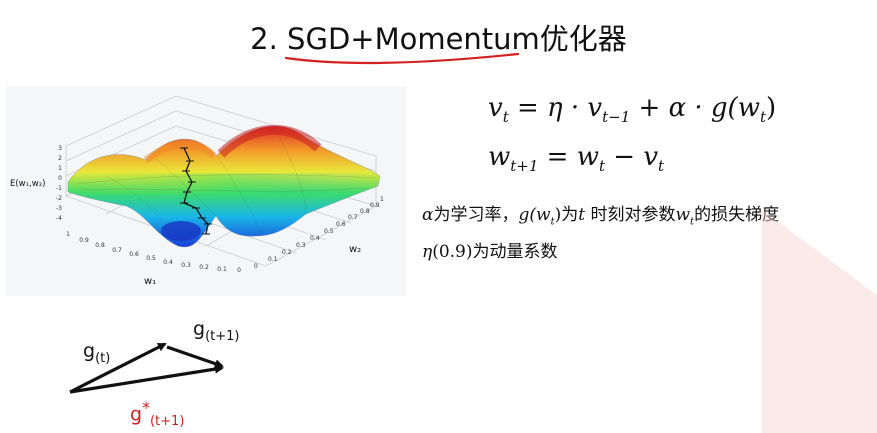 The width and height of the screenshot is (877, 433). What do you see at coordinates (632, 137) in the screenshot?
I see `formula-block: vt = η · vt−1 + α · g(wt) wt+1 = wt − vt` at bounding box center [632, 137].